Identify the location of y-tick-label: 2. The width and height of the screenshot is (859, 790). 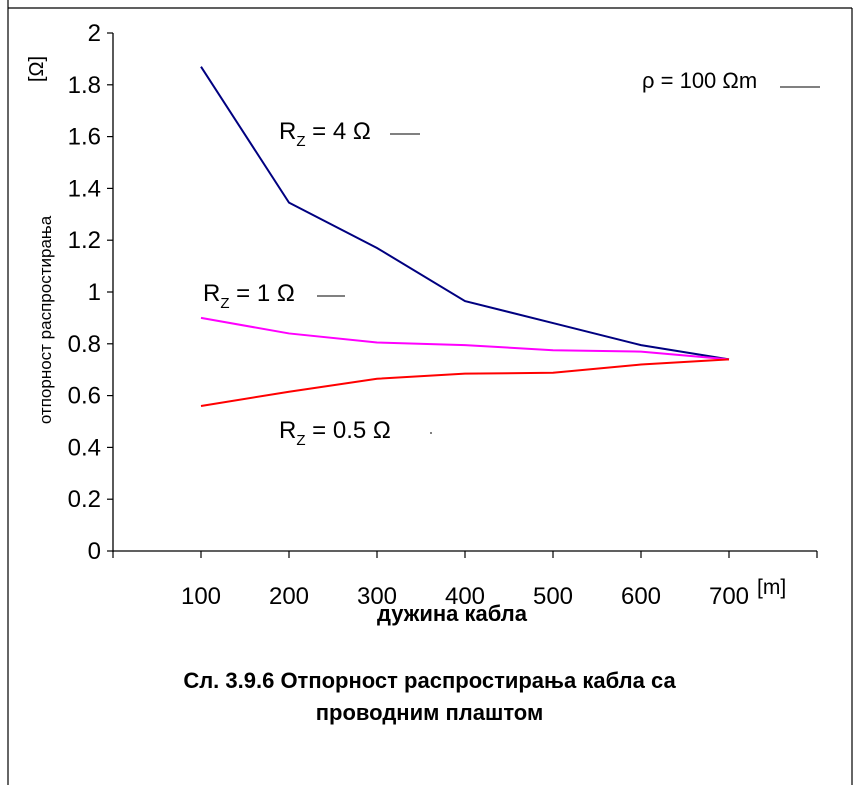
(94, 33).